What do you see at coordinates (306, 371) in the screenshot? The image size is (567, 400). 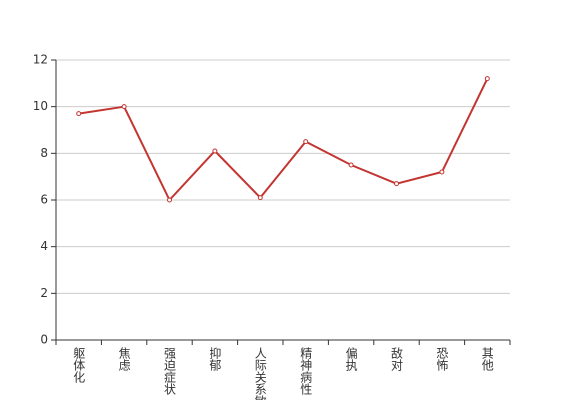 I see `x-tick-label: 精神病性` at bounding box center [306, 371].